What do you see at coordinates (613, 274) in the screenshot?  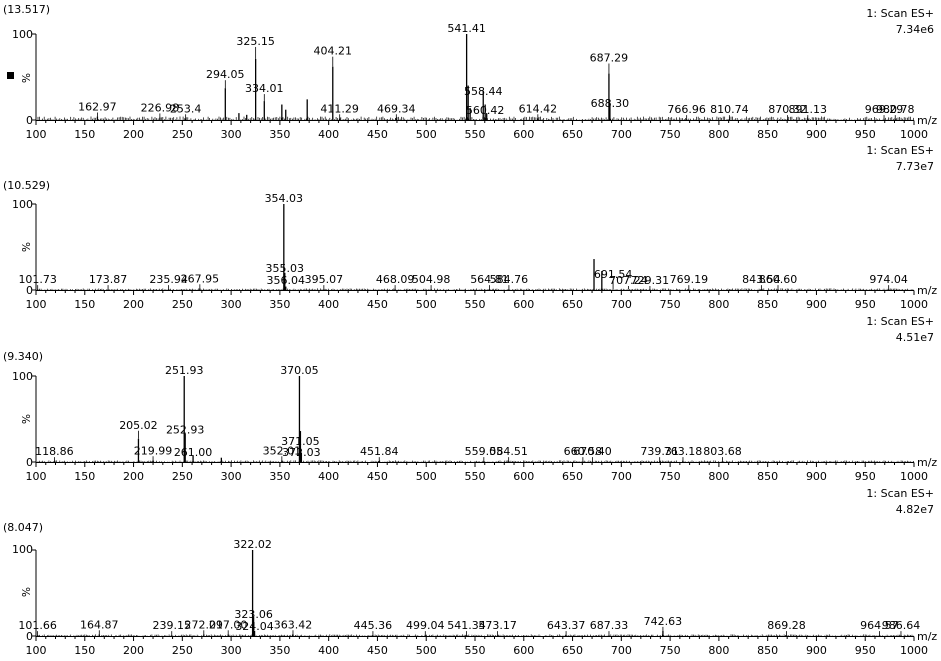 I see `peak-label: 691.54` at bounding box center [613, 274].